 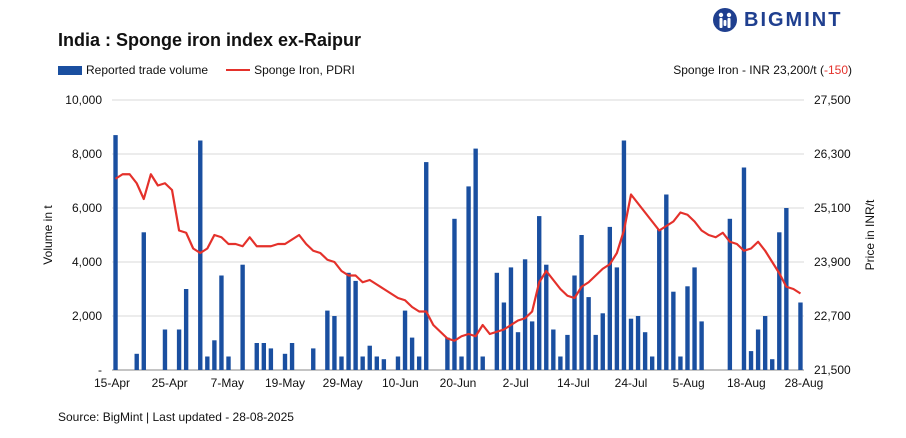 I want to click on price-change: -150, so click(x=835, y=70).